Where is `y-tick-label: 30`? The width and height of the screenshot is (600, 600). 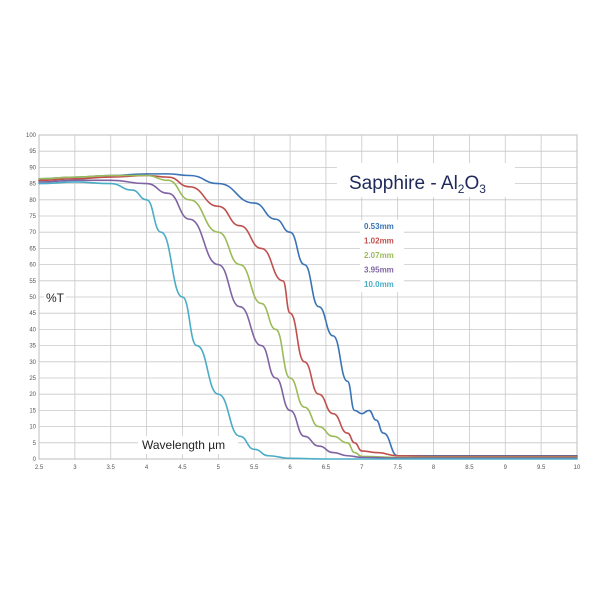
y-tick-label: 30 is located at coordinates (32, 363).